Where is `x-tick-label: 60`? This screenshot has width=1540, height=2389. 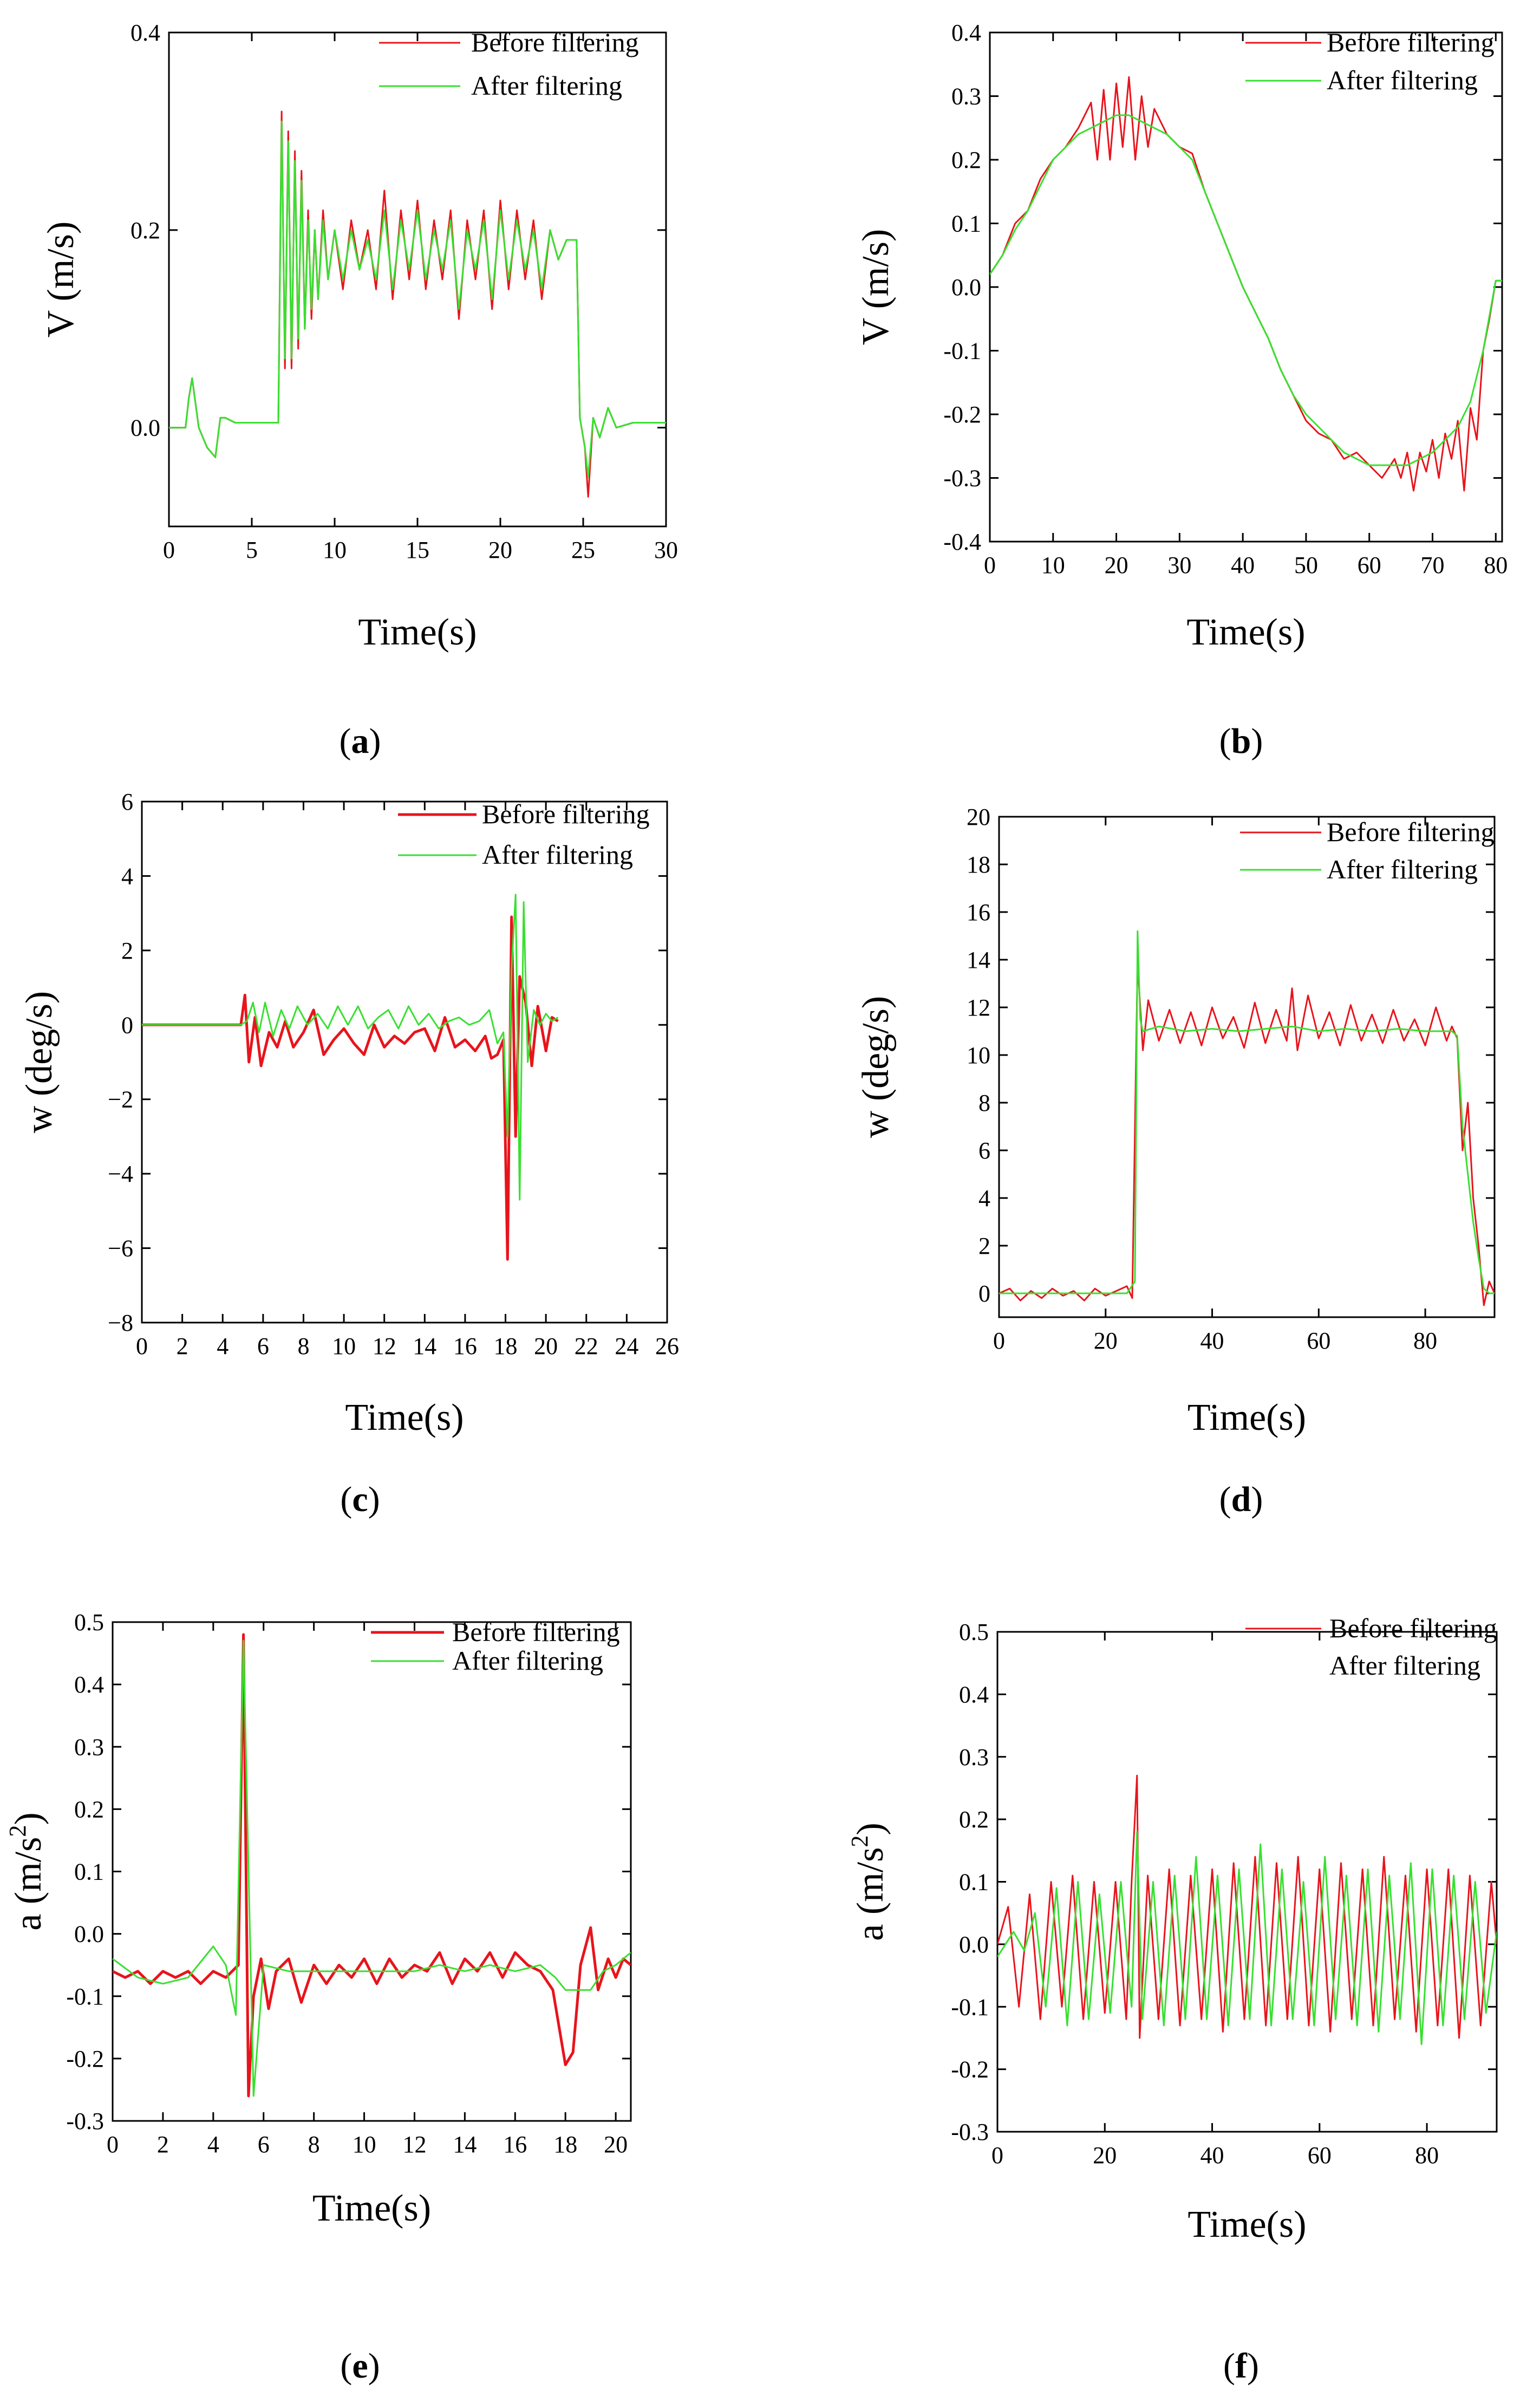 x-tick-label: 60 is located at coordinates (1318, 1341).